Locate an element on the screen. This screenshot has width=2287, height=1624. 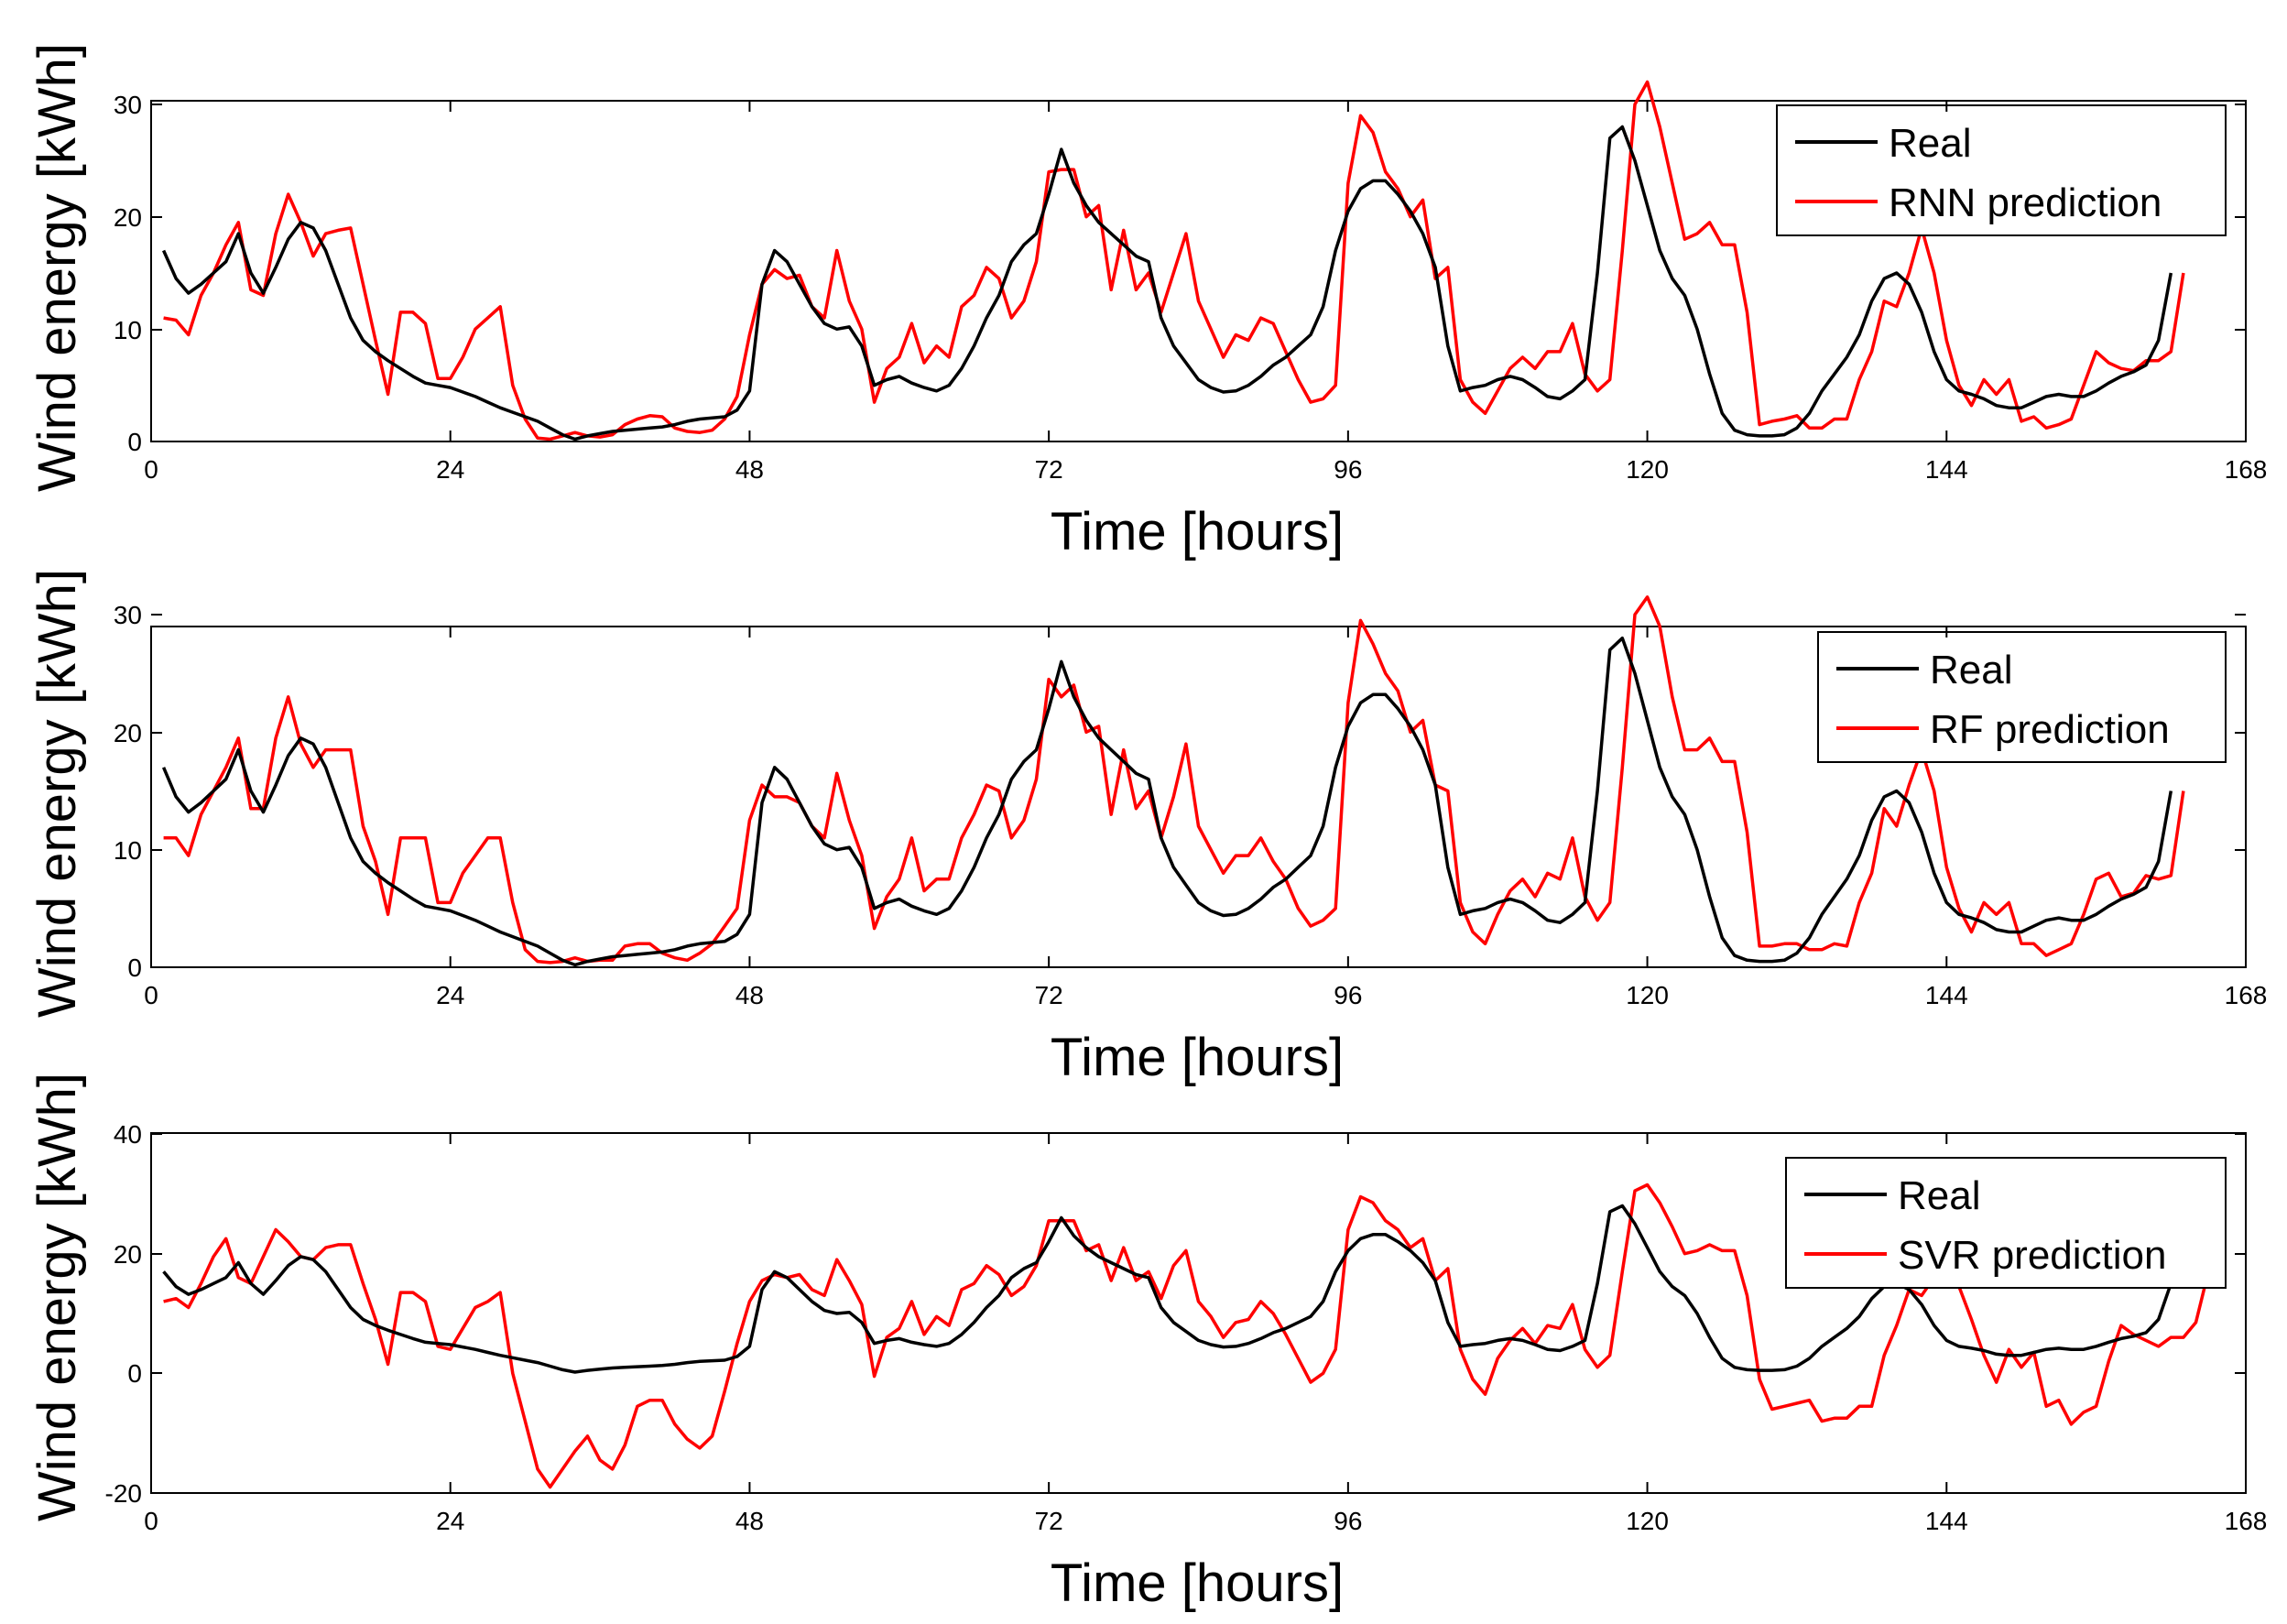
series-line-real is located at coordinates (1167, 1289).